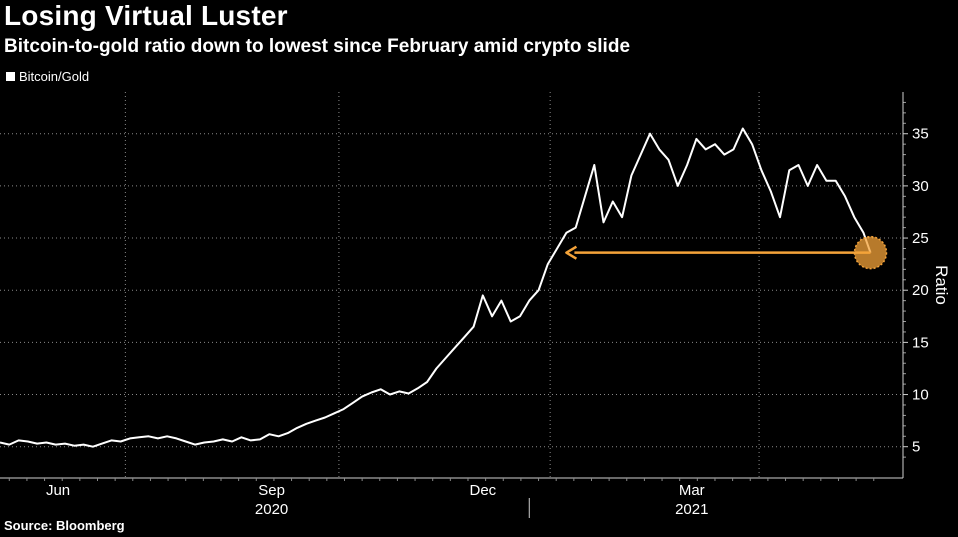 This screenshot has height=537, width=958. Describe the element at coordinates (941, 285) in the screenshot. I see `y-axis-label: Ratio` at that location.